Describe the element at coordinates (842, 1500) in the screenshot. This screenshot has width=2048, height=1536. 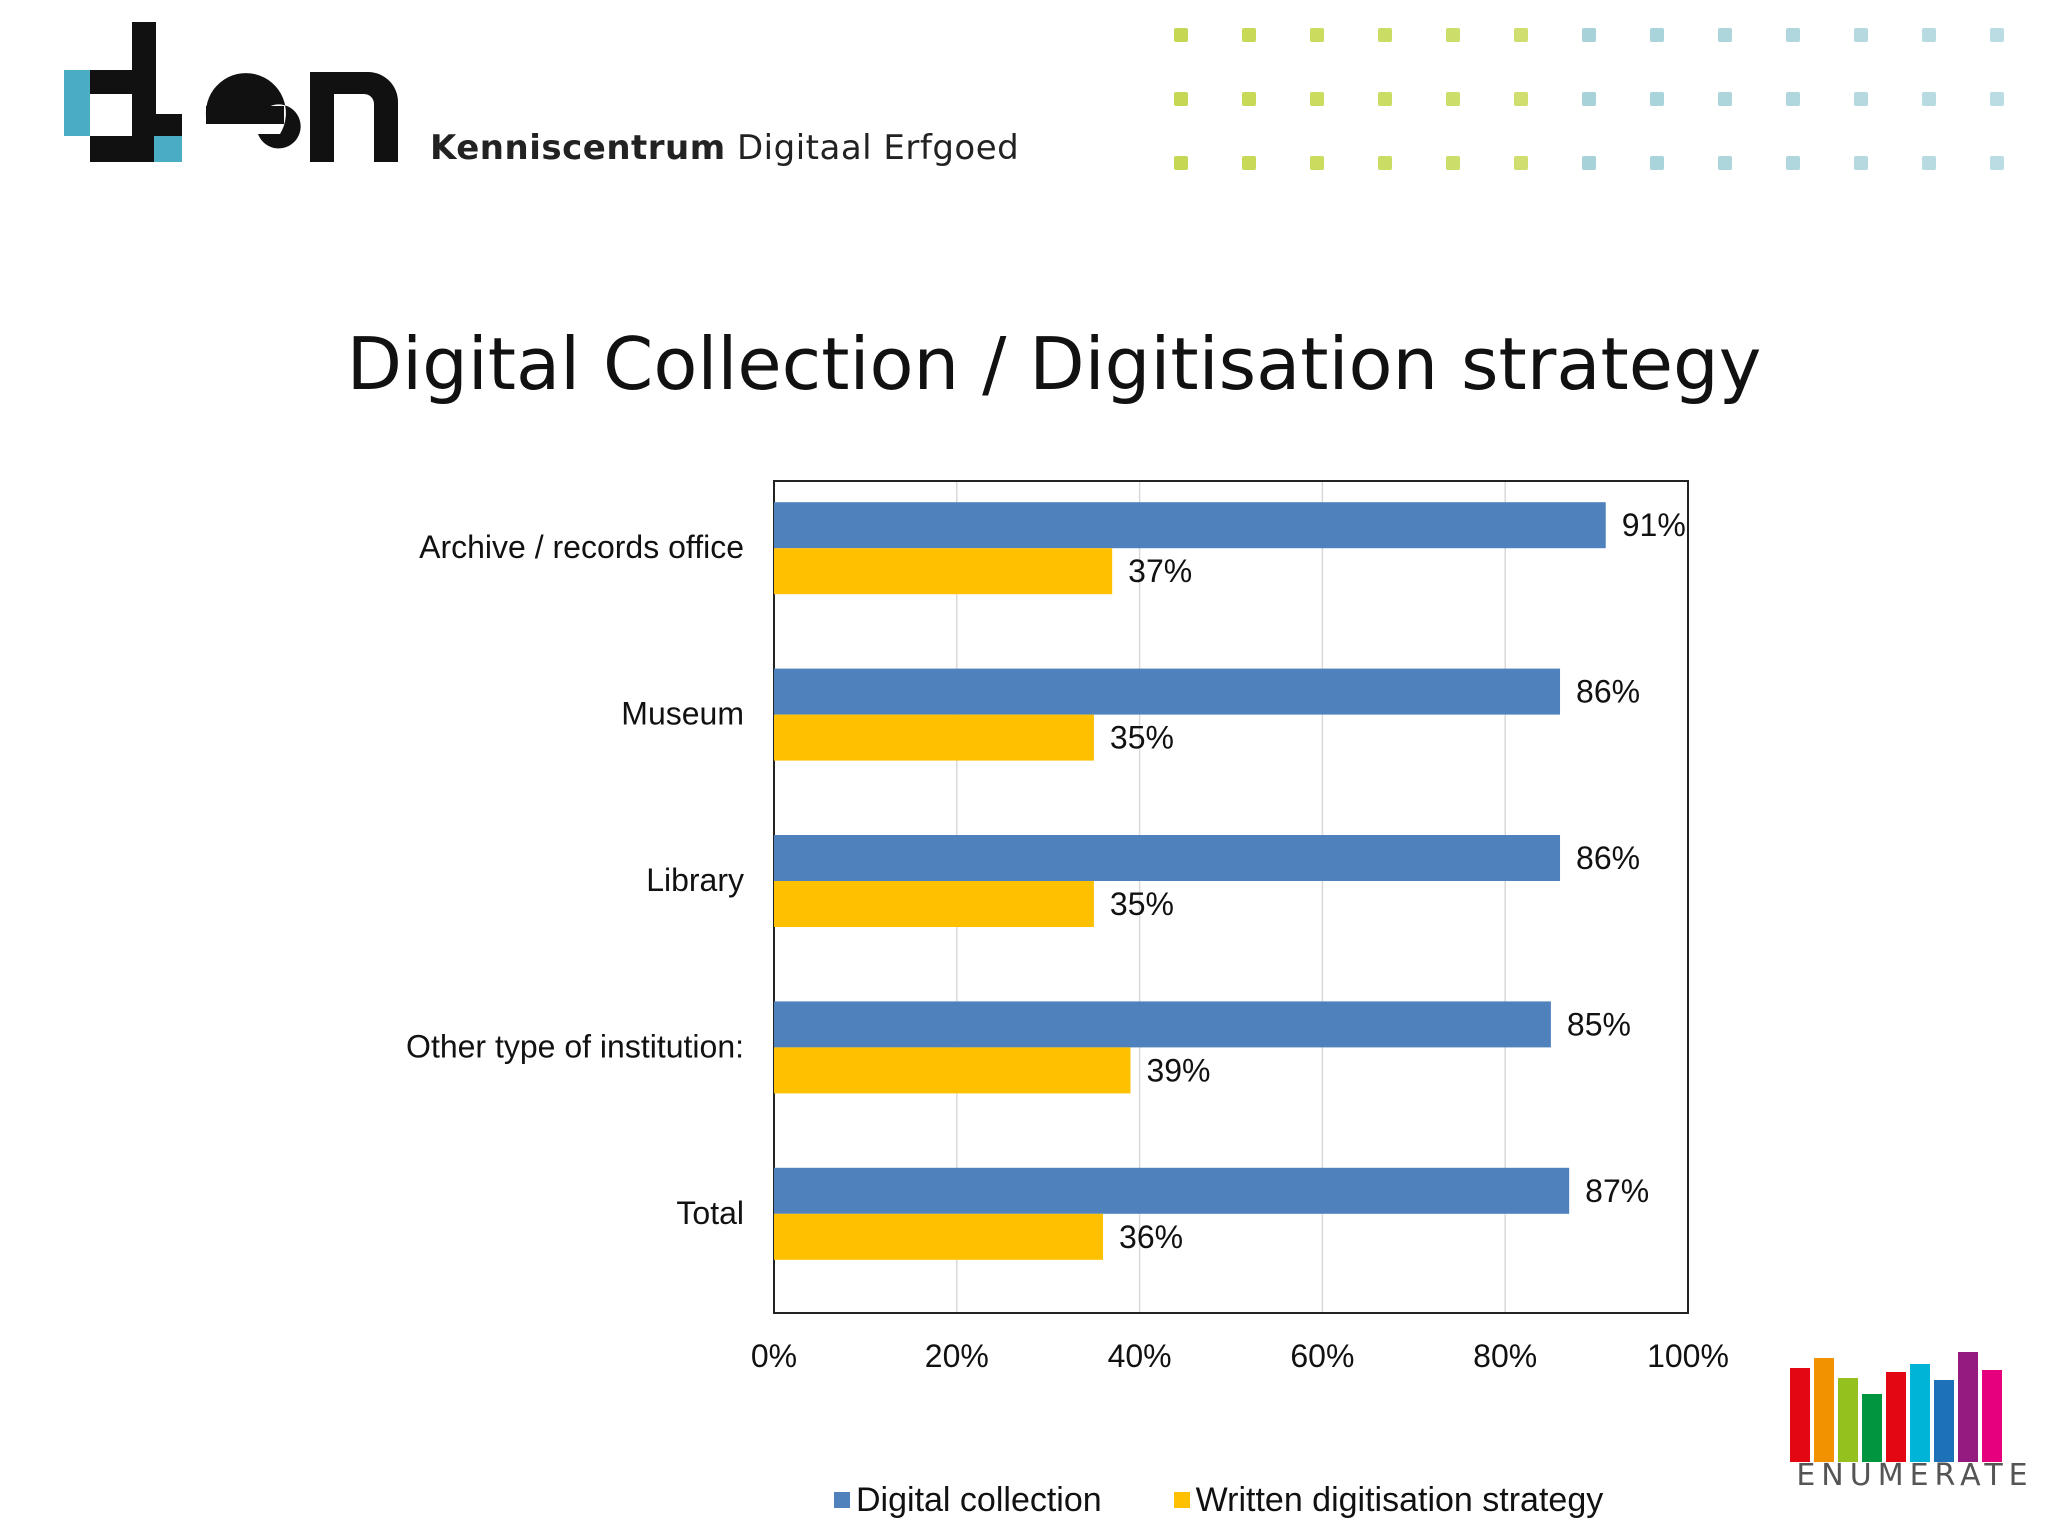
I see `legend-swatch-digital` at that location.